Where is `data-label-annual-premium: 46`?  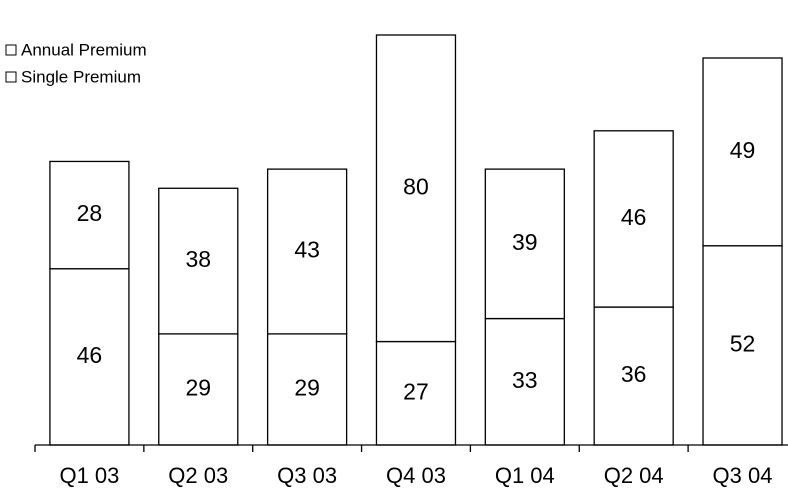
data-label-annual-premium: 46 is located at coordinates (634, 217).